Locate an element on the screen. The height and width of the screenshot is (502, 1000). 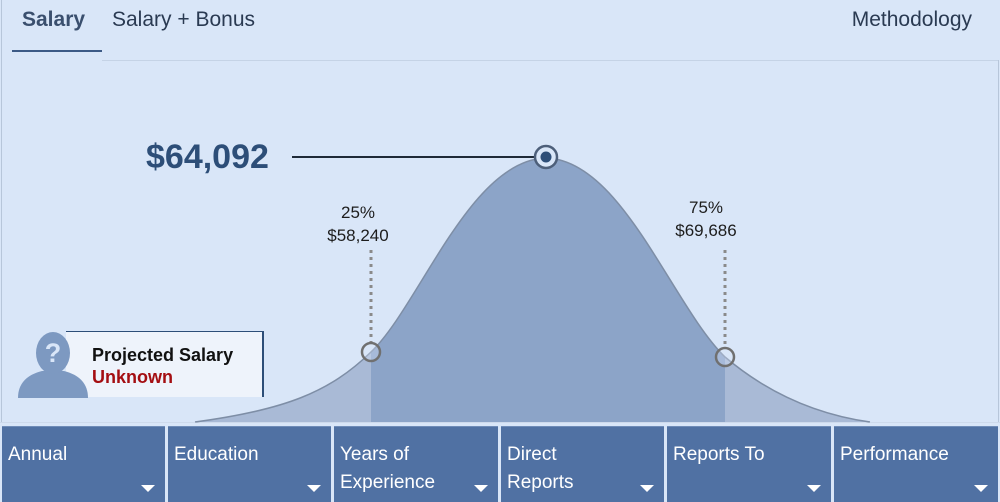
filter-reports-to: Reports To is located at coordinates (749, 464).